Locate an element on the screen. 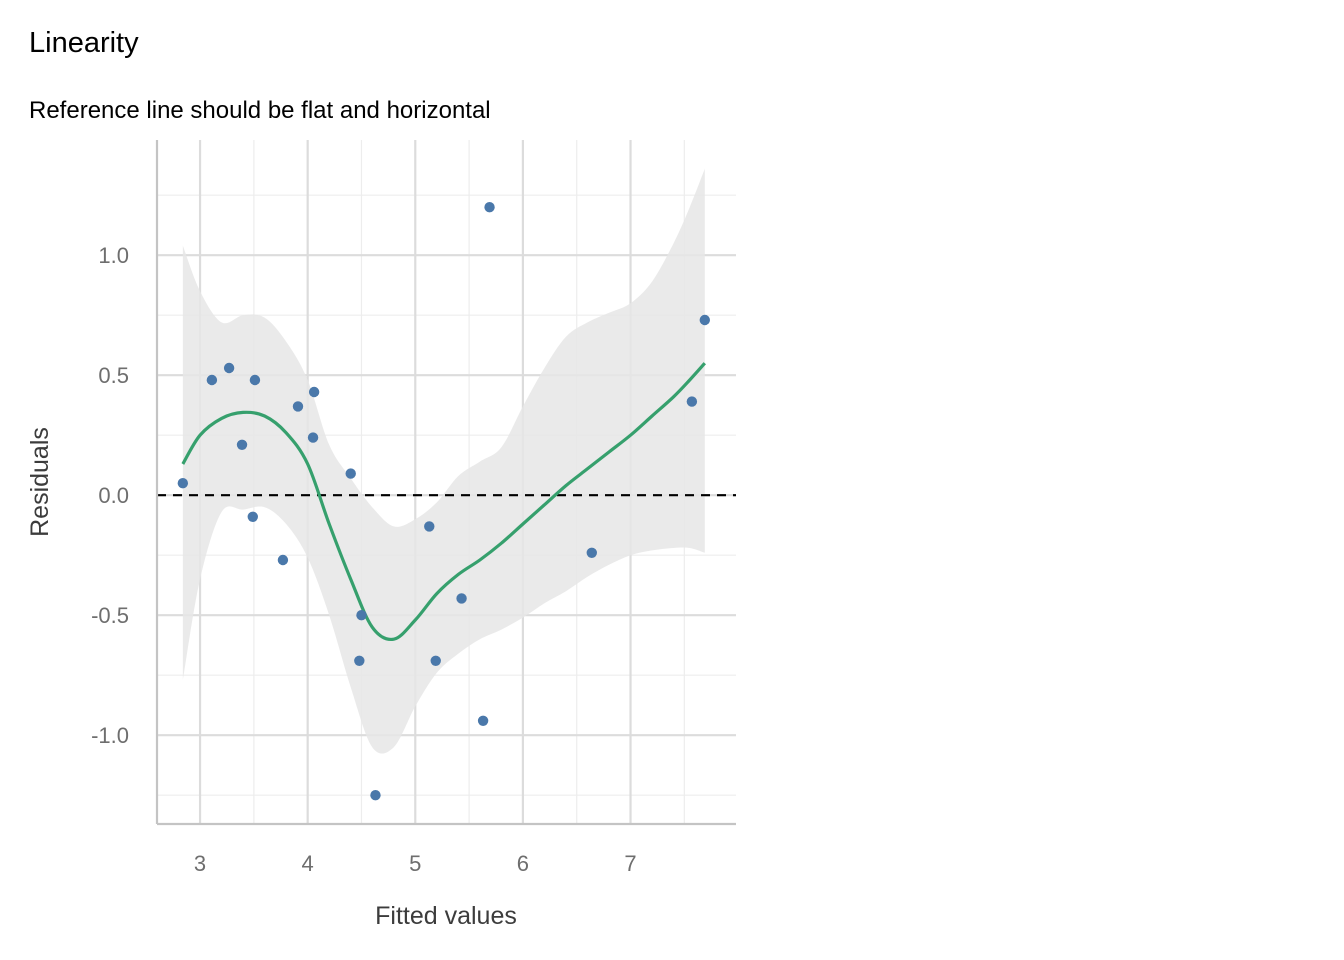 The height and width of the screenshot is (960, 1344). y-tick-label: 0.5 is located at coordinates (113, 375).